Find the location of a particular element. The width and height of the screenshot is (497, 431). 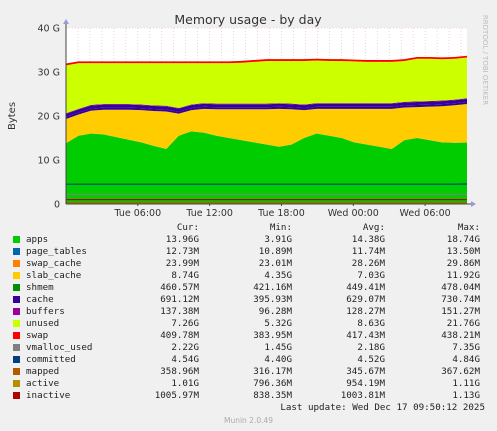

area-page_tables is located at coordinates (266, 140).